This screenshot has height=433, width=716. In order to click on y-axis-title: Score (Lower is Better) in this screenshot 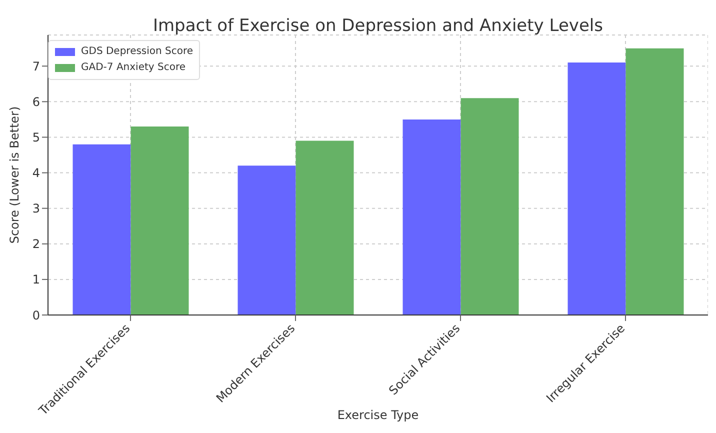, I will do `click(14, 175)`.